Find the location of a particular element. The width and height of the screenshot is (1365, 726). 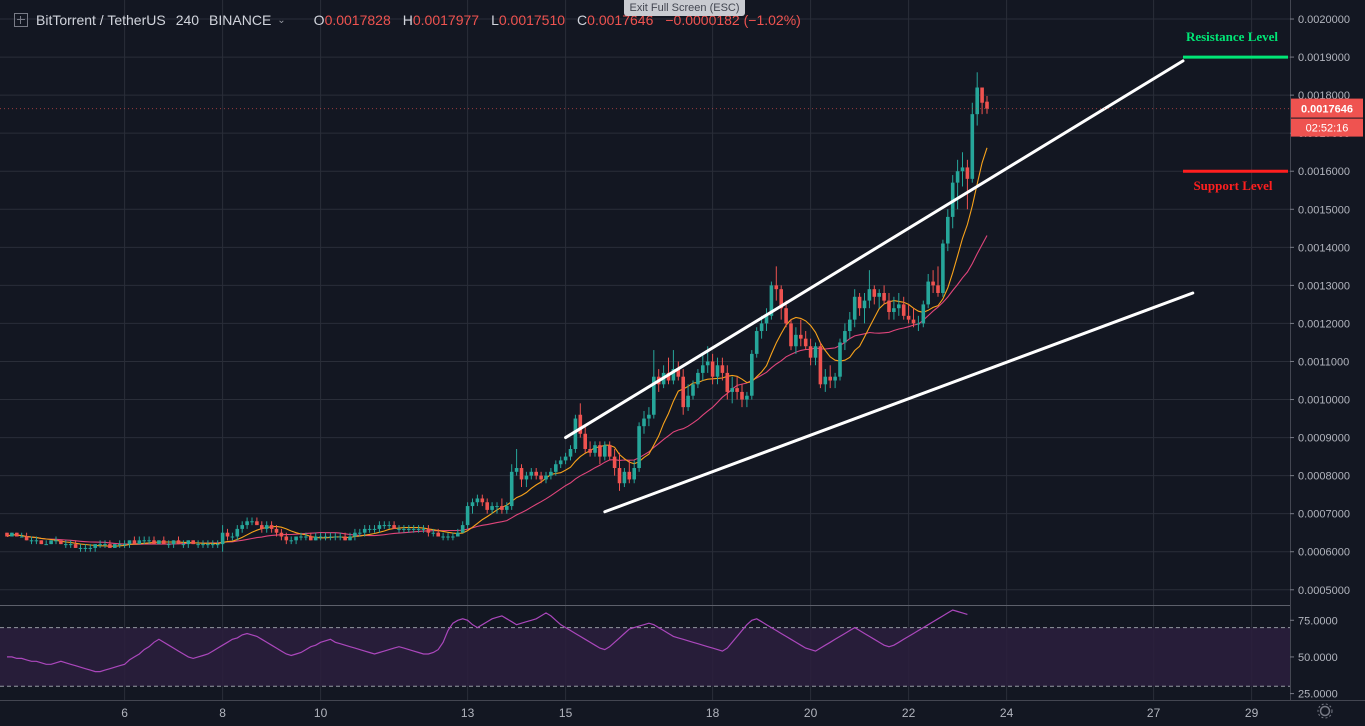

rsi-tick-label: 25.0000 is located at coordinates (1318, 695).